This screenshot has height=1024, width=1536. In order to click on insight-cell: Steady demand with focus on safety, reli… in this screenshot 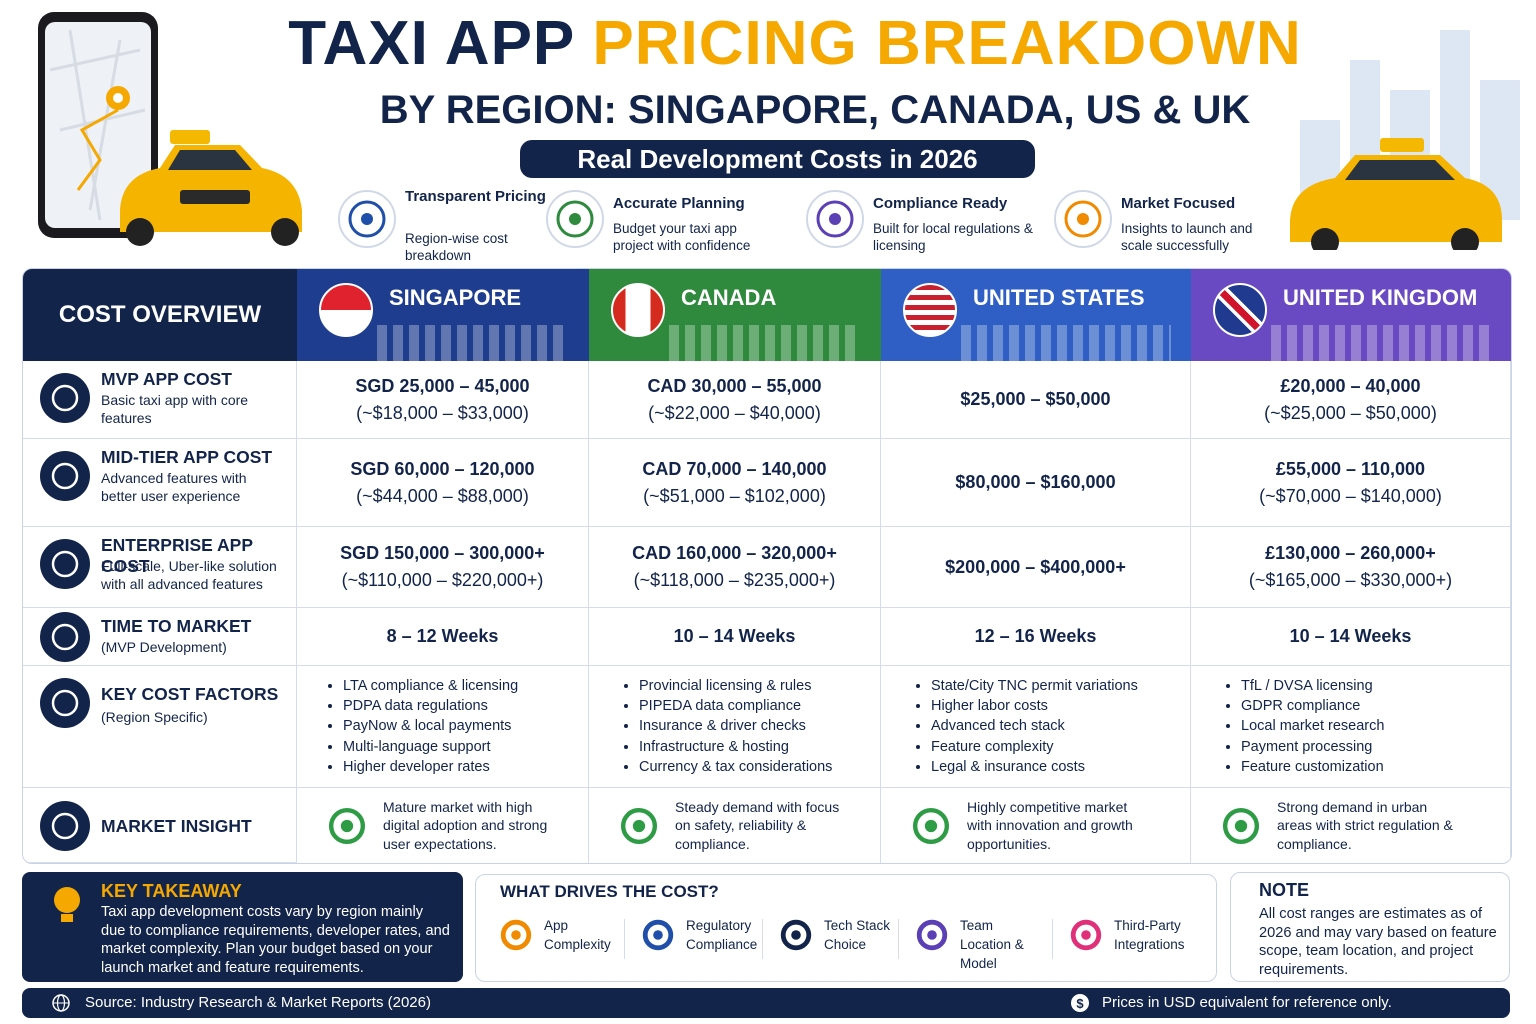, I will do `click(735, 825)`.